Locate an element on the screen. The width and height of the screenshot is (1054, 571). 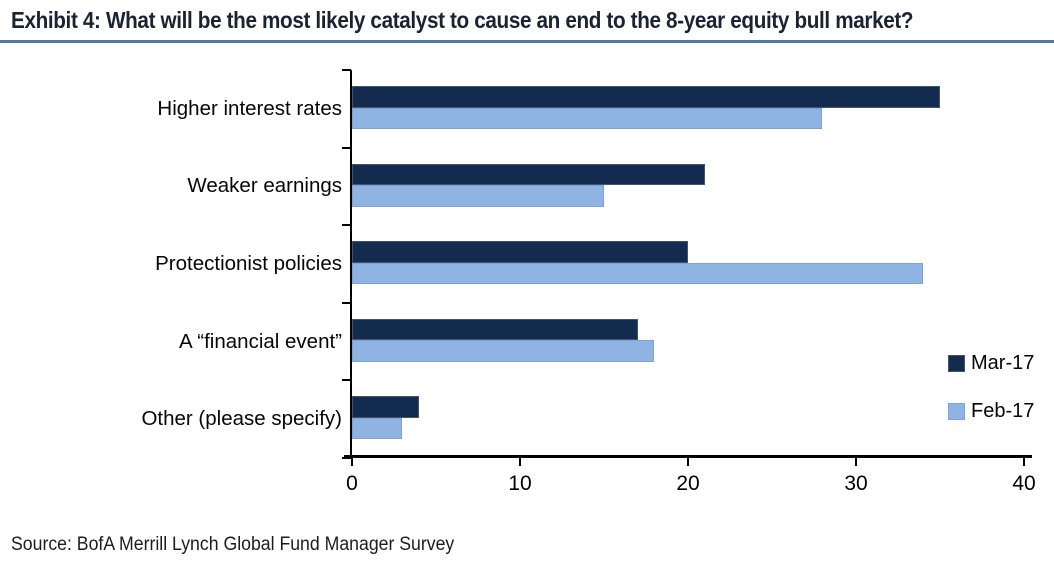
y-axis-line is located at coordinates (351, 264).